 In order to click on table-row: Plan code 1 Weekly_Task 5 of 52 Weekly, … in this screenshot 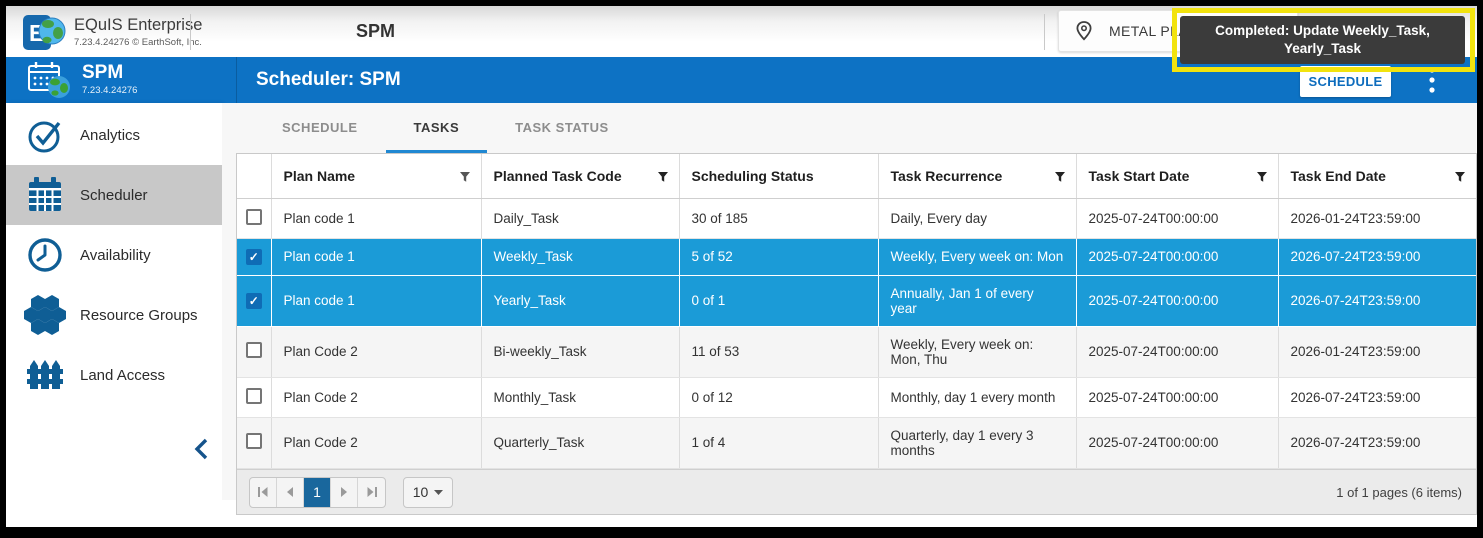, I will do `click(856, 257)`.